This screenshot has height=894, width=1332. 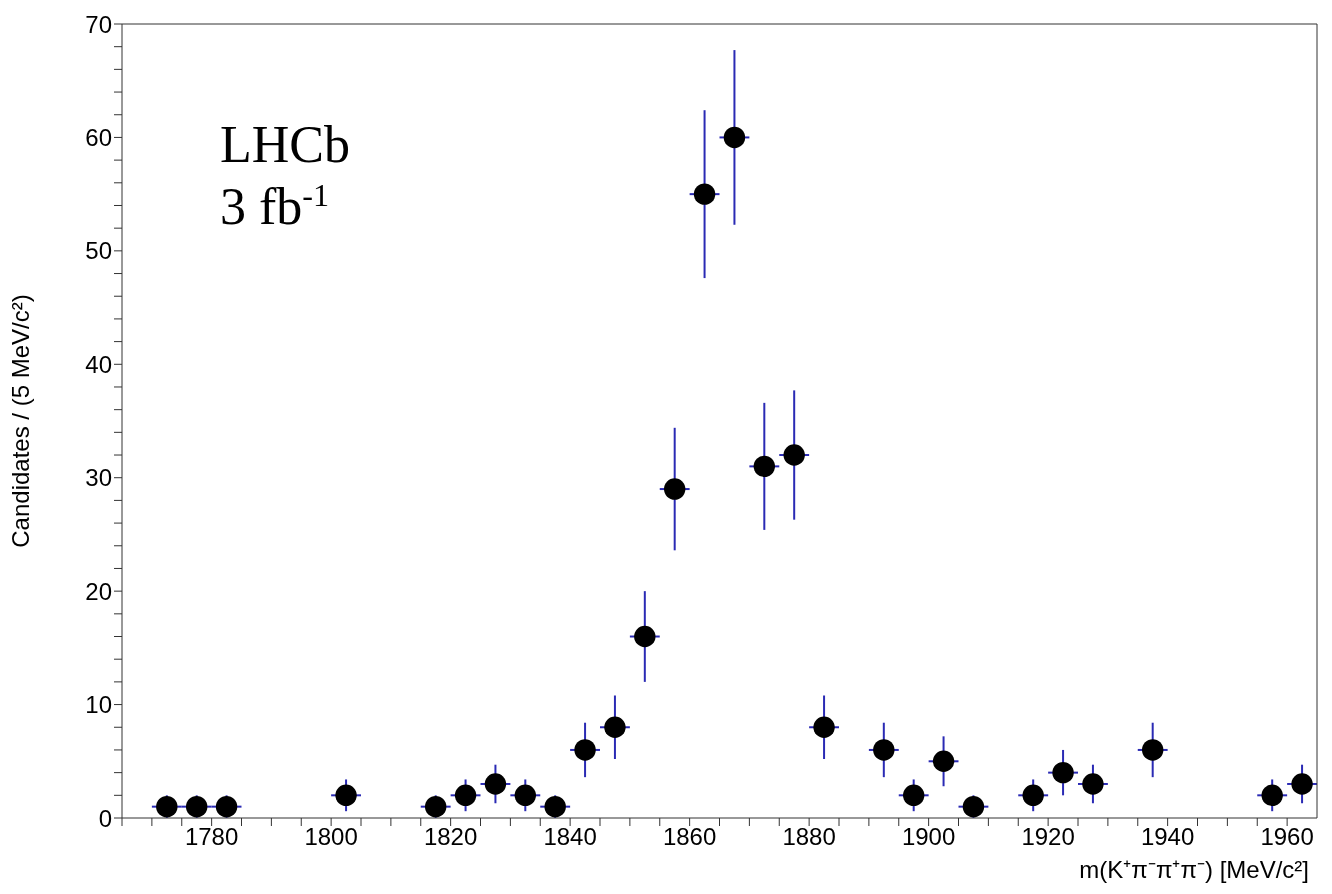 I want to click on x-axis-title: m(K⁺π⁻π⁺π⁻) [MeV/c²], so click(x=1194, y=869).